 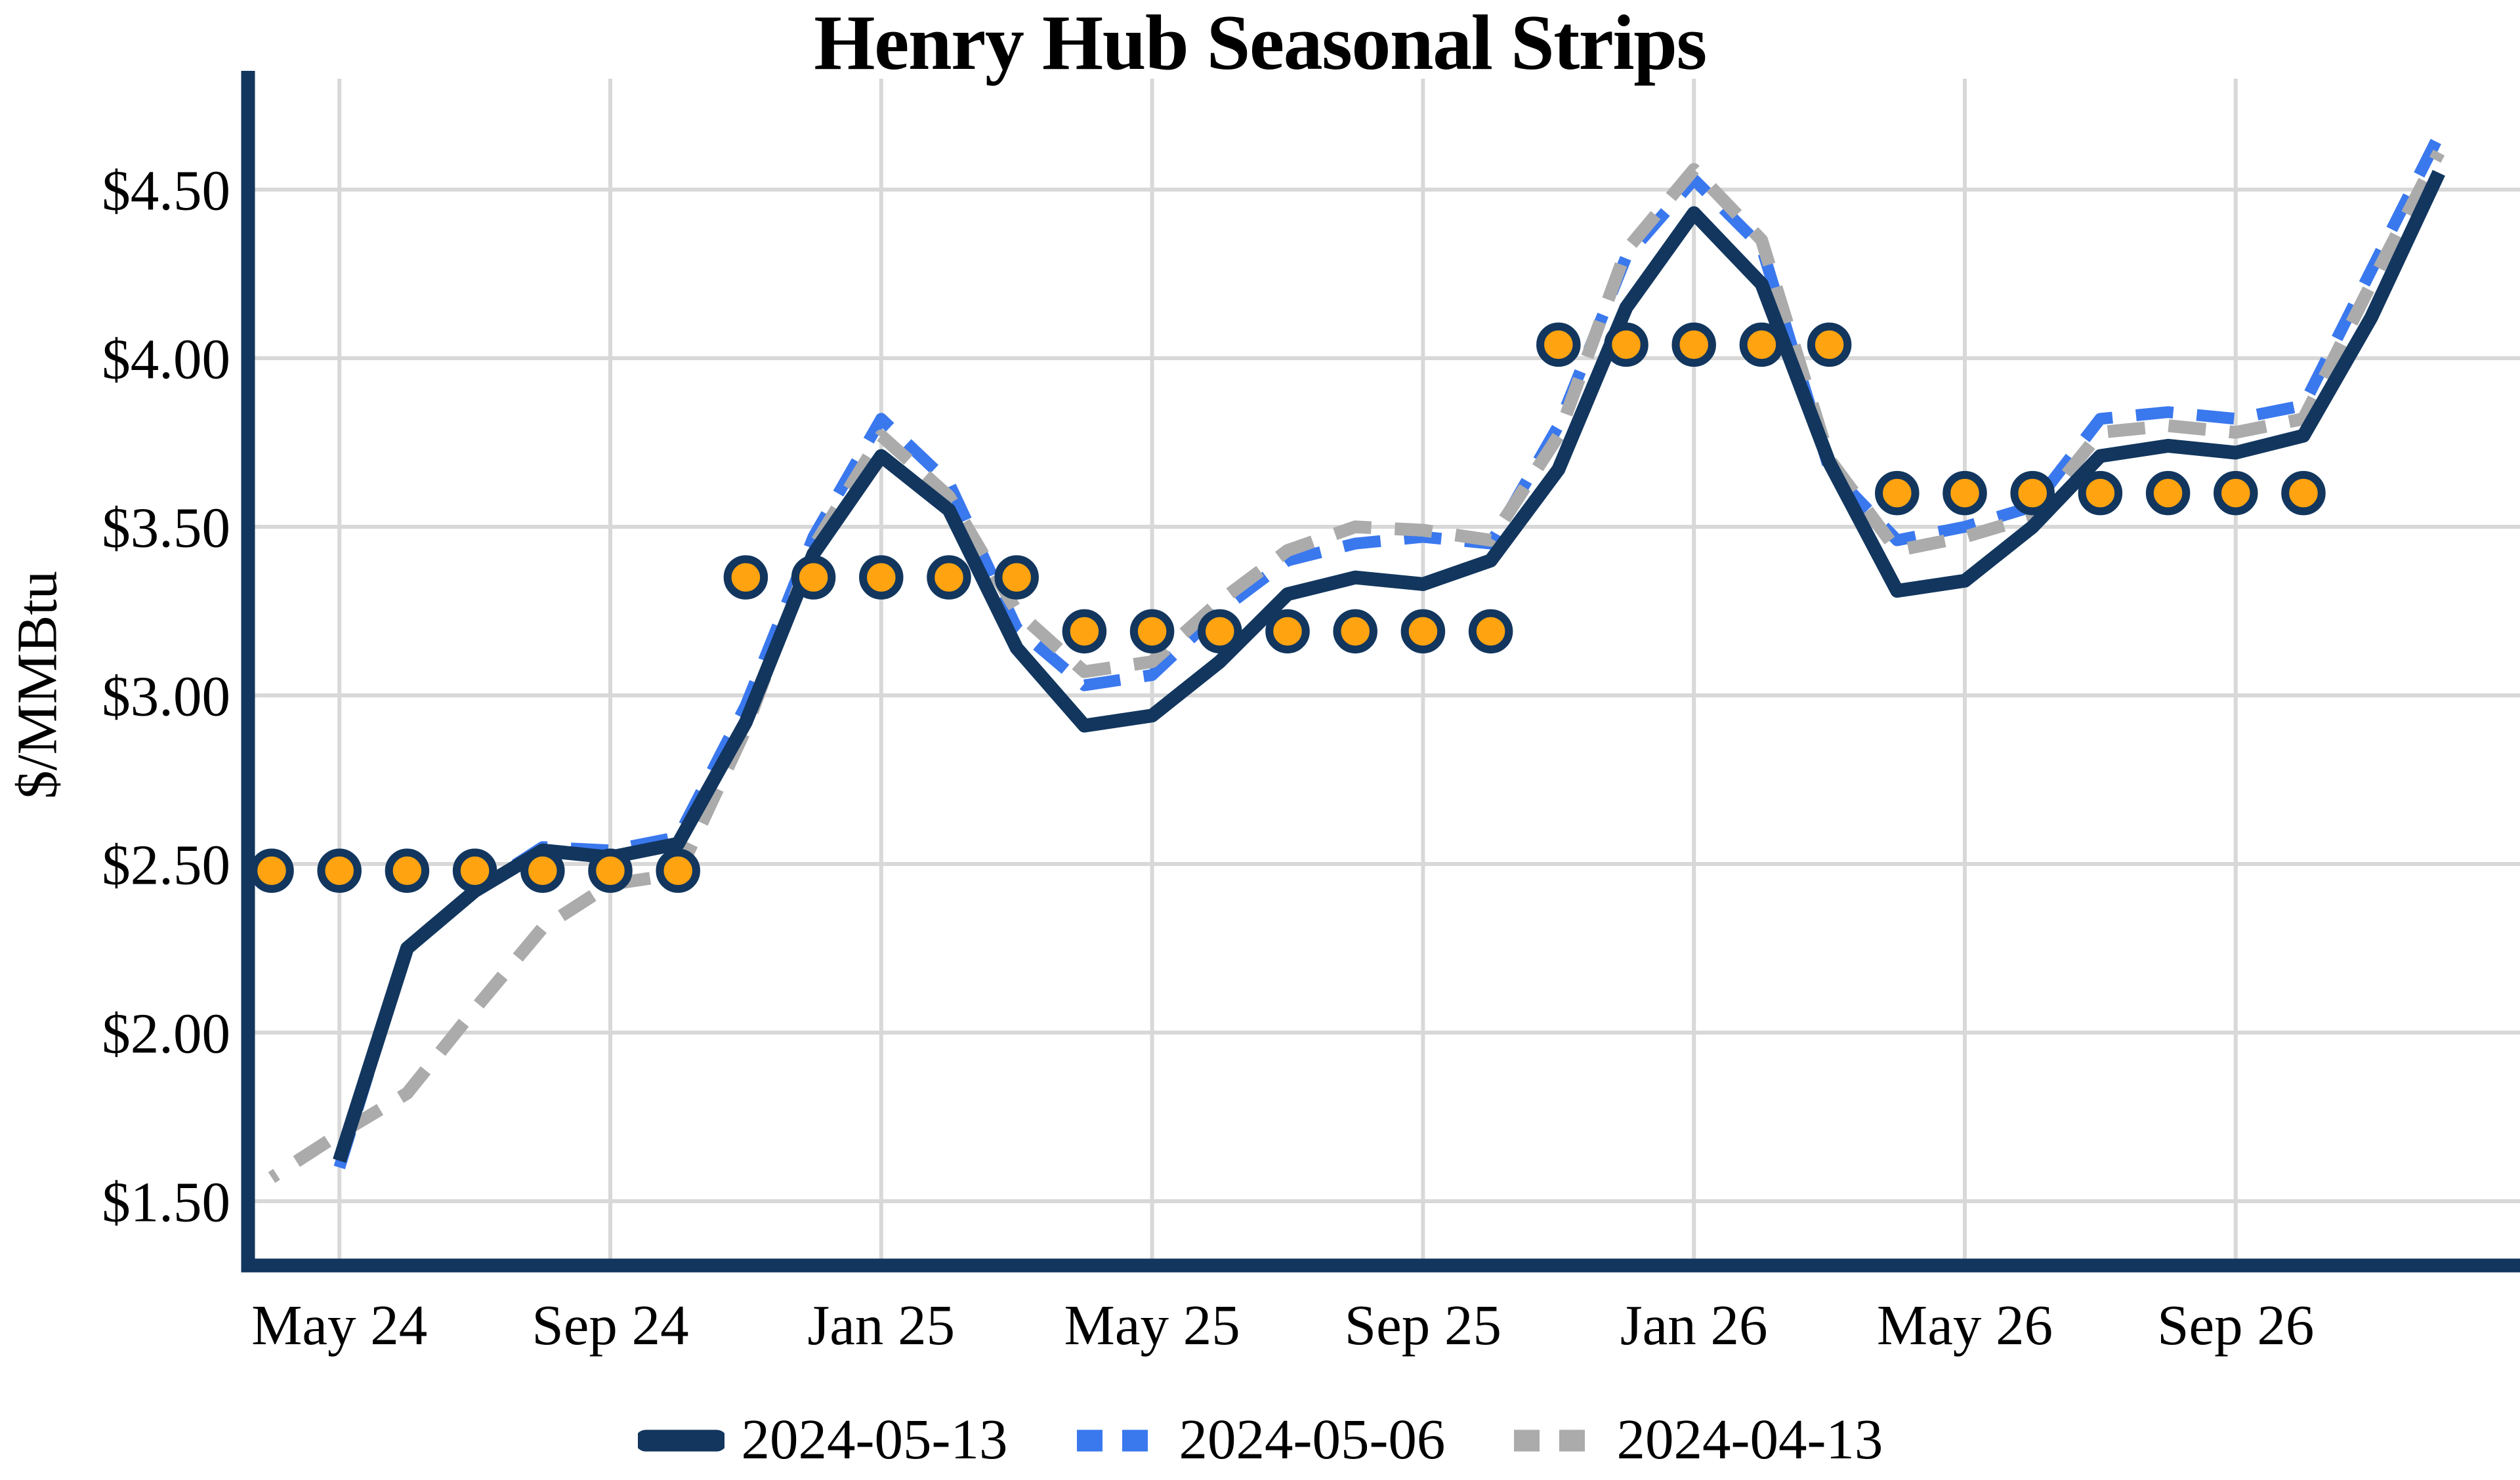 I want to click on legend-swatch-dashed-gray, so click(x=1555, y=1440).